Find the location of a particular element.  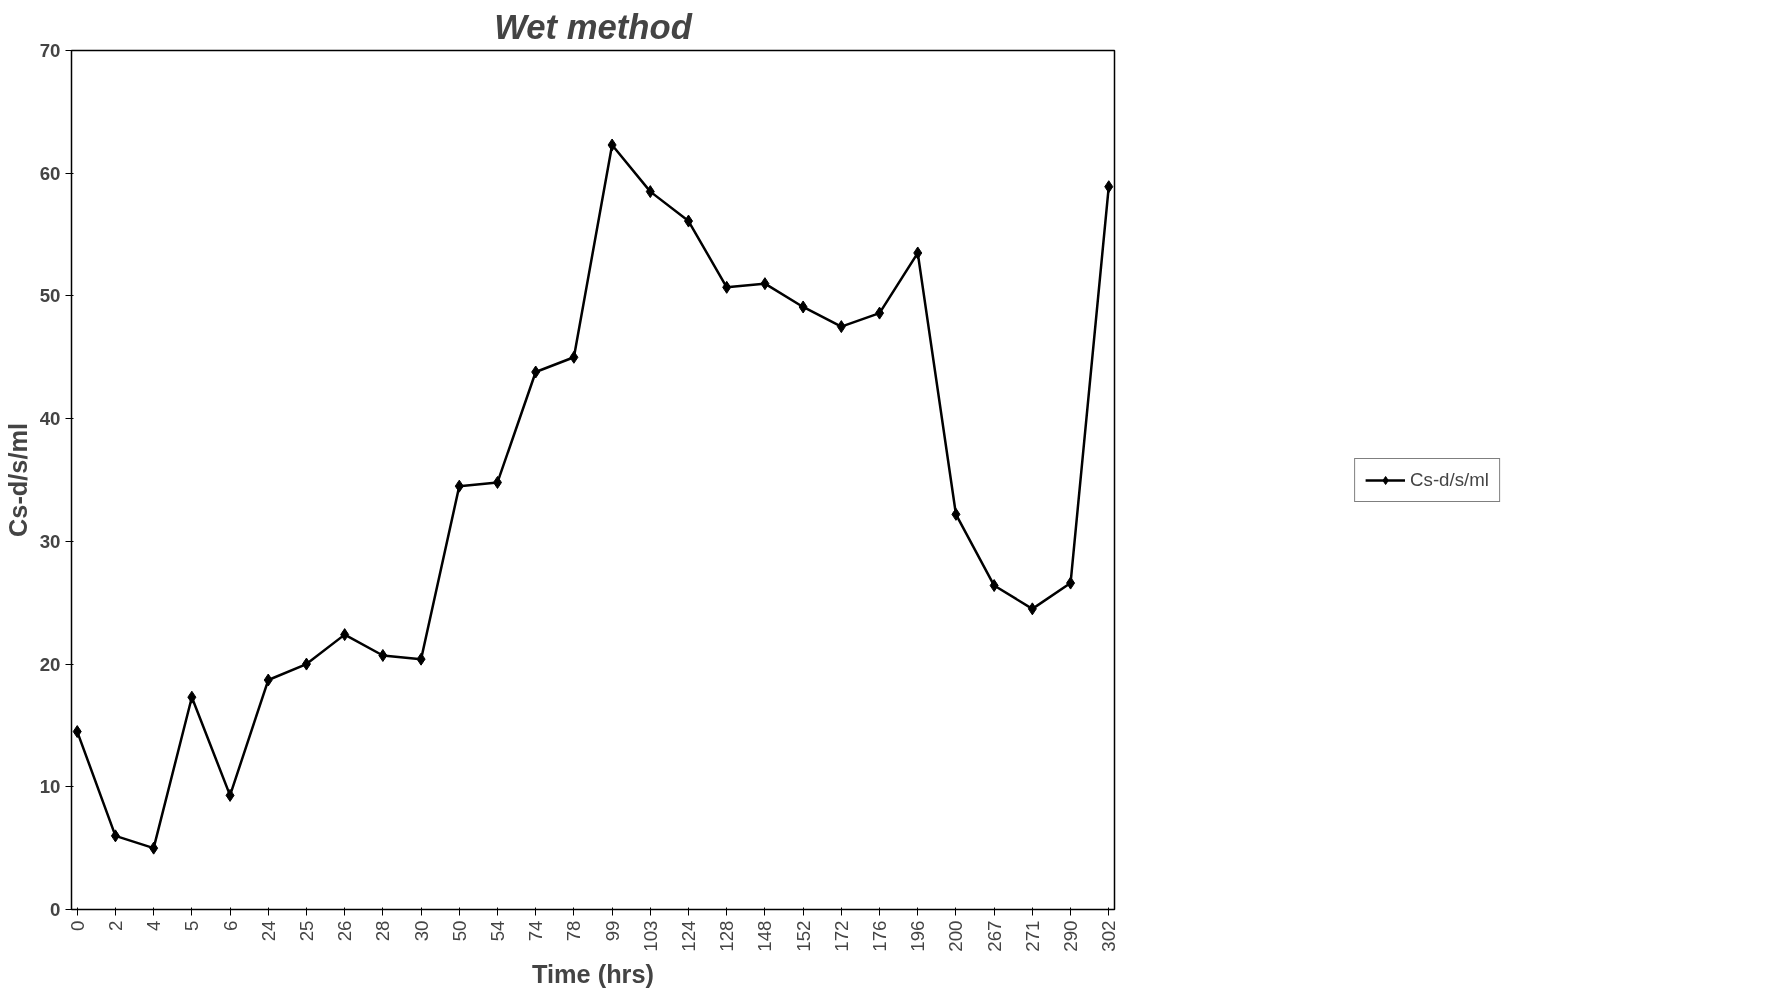

x-tick-label: 200 is located at coordinates (956, 936).